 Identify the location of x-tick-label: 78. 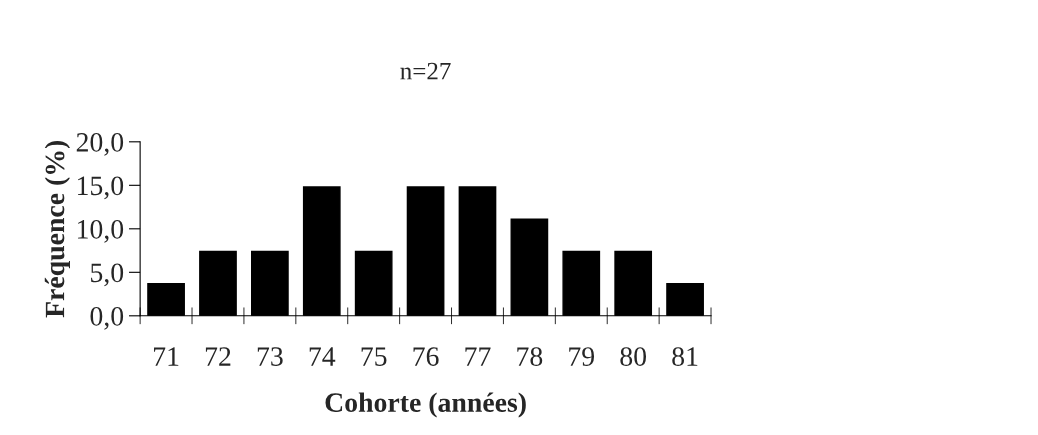
(530, 356).